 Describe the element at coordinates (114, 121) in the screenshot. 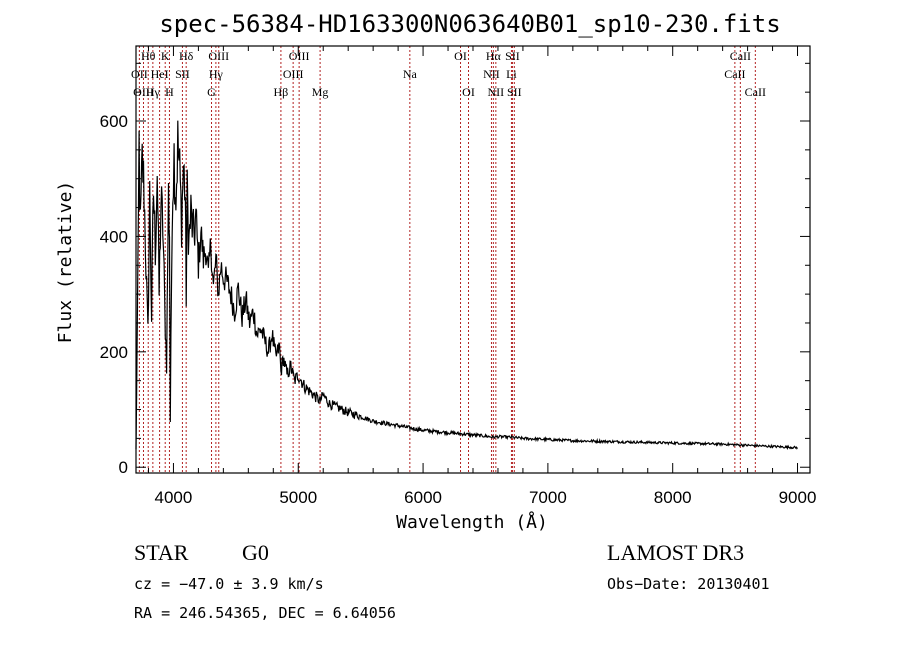

I see `y-tick-label: 600` at that location.